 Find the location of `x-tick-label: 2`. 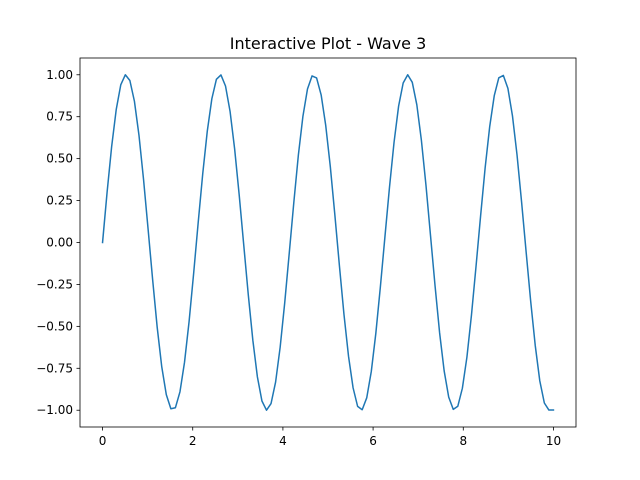

x-tick-label: 2 is located at coordinates (193, 441).